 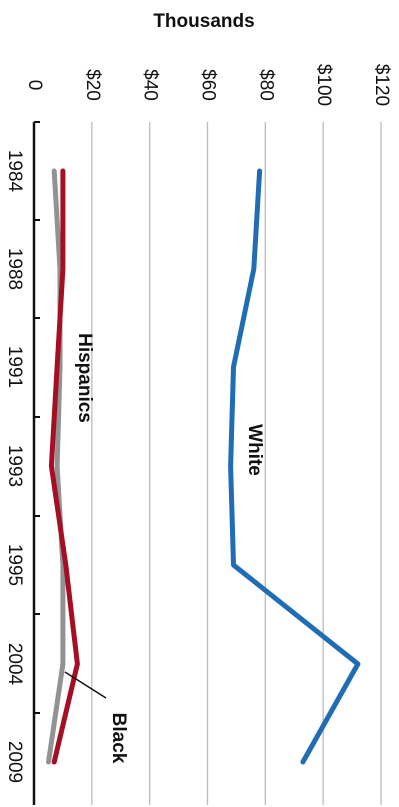 I want to click on category-label: 1995, so click(x=14, y=565).